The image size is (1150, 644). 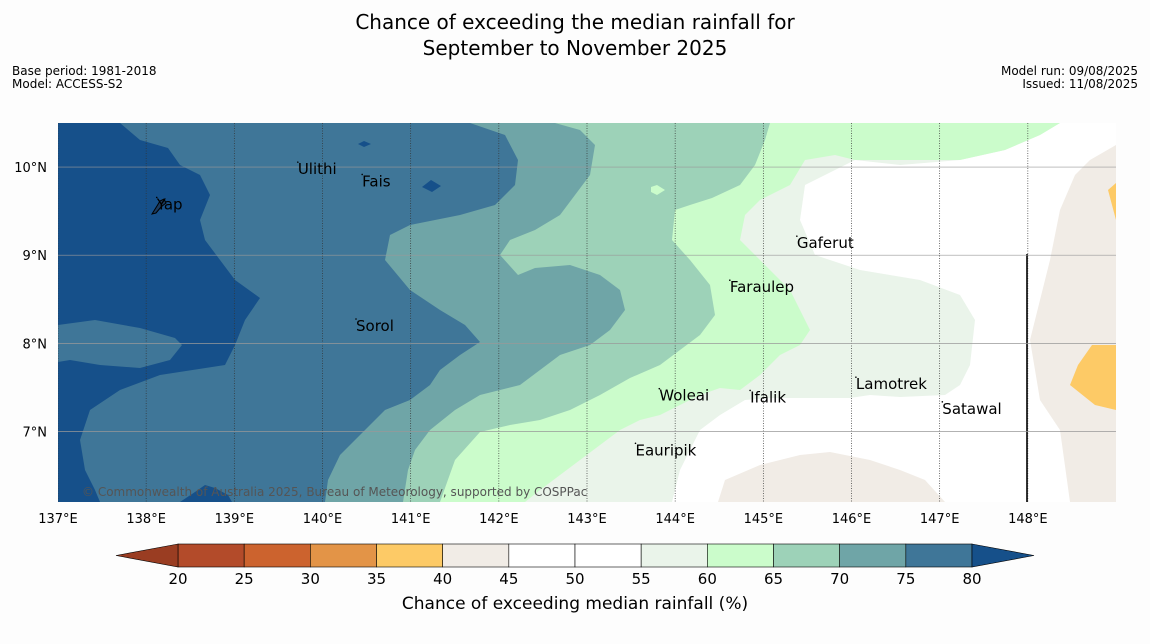 I want to click on lon-tick-label: 142°E, so click(x=499, y=519).